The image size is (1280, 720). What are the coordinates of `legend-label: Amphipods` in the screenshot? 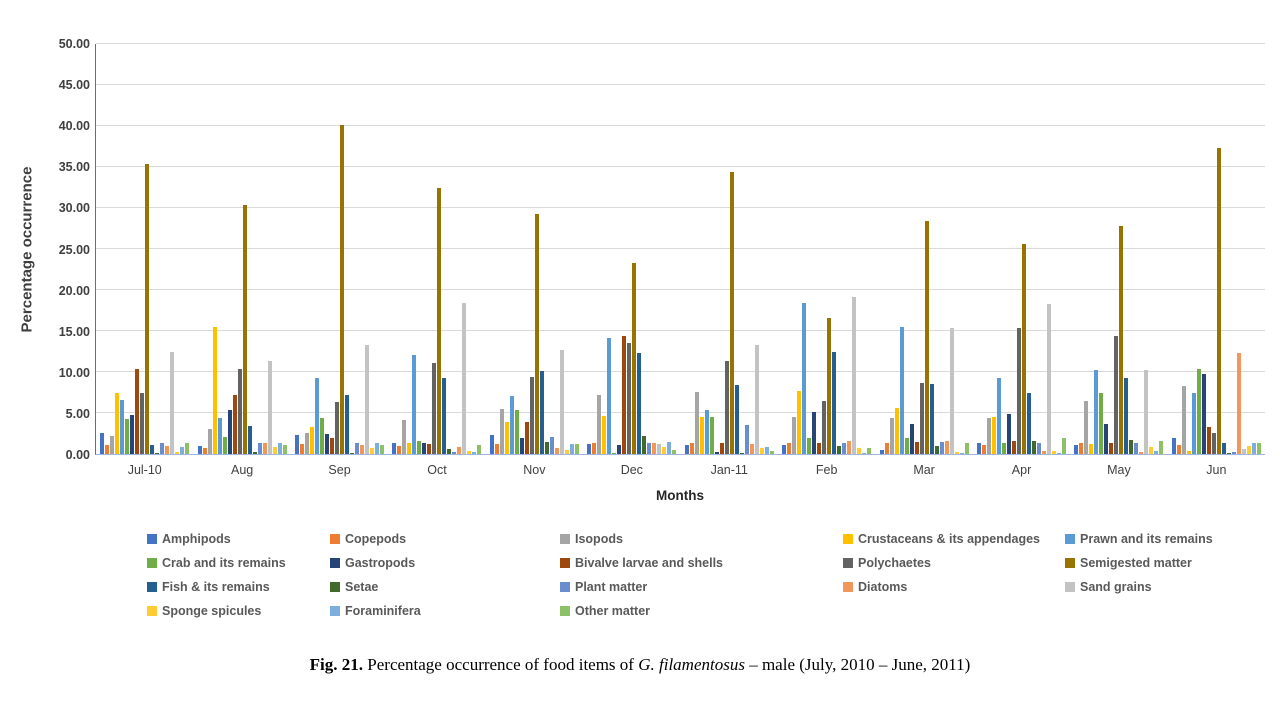 It's located at (196, 538).